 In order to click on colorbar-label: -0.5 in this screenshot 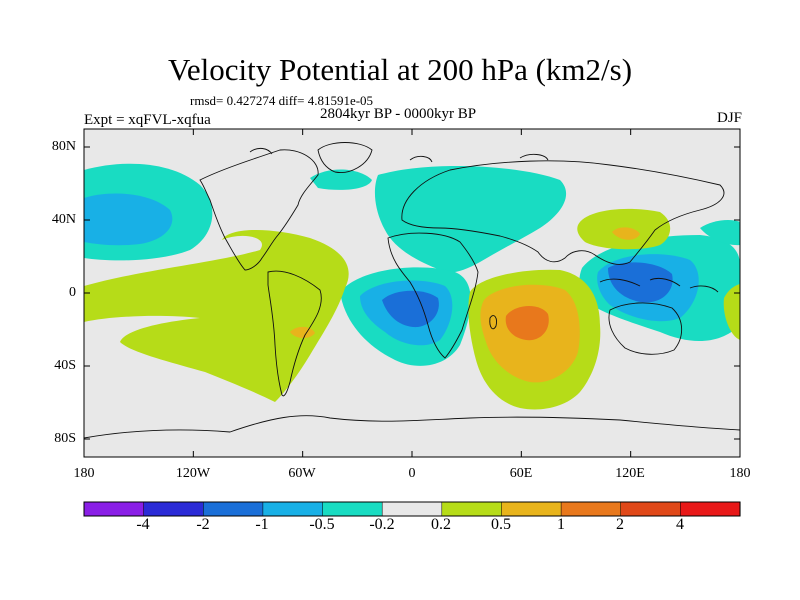, I will do `click(322, 524)`.